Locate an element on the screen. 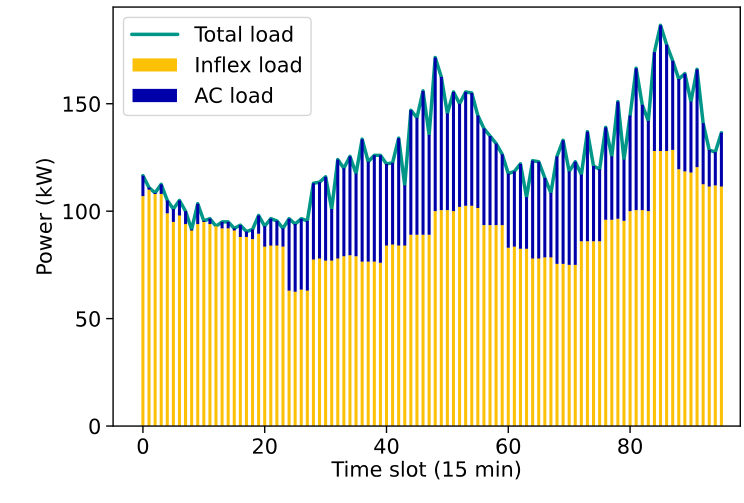 The height and width of the screenshot is (503, 744). x-tick-label: 0 is located at coordinates (143, 446).